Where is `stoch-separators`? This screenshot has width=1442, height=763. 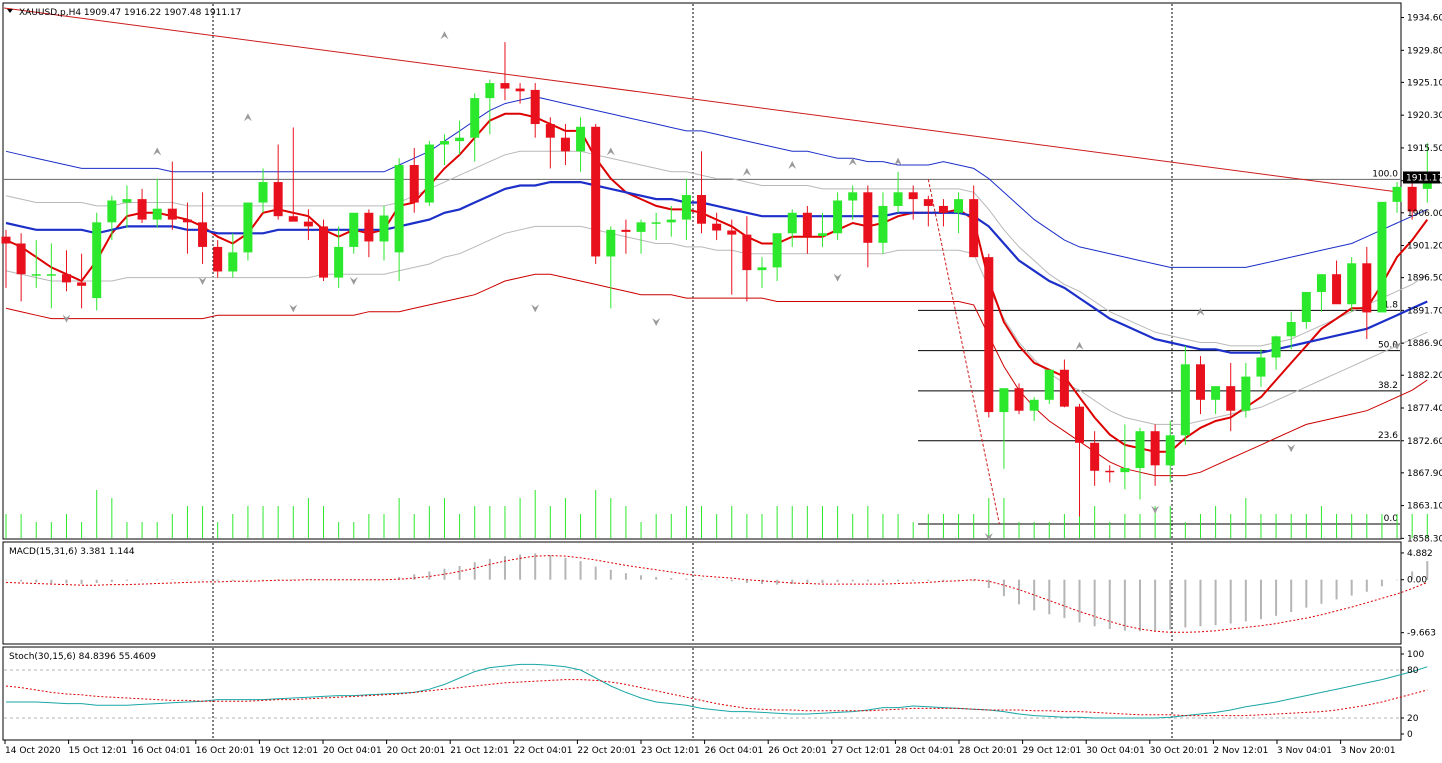 stoch-separators is located at coordinates (692, 693).